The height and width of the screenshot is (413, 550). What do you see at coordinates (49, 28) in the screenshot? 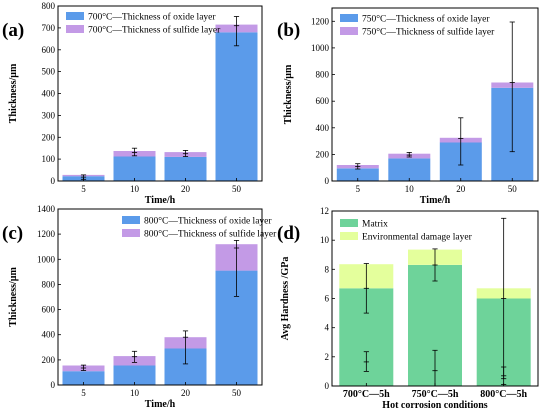
I see `y-tick-label: 700` at bounding box center [49, 28].